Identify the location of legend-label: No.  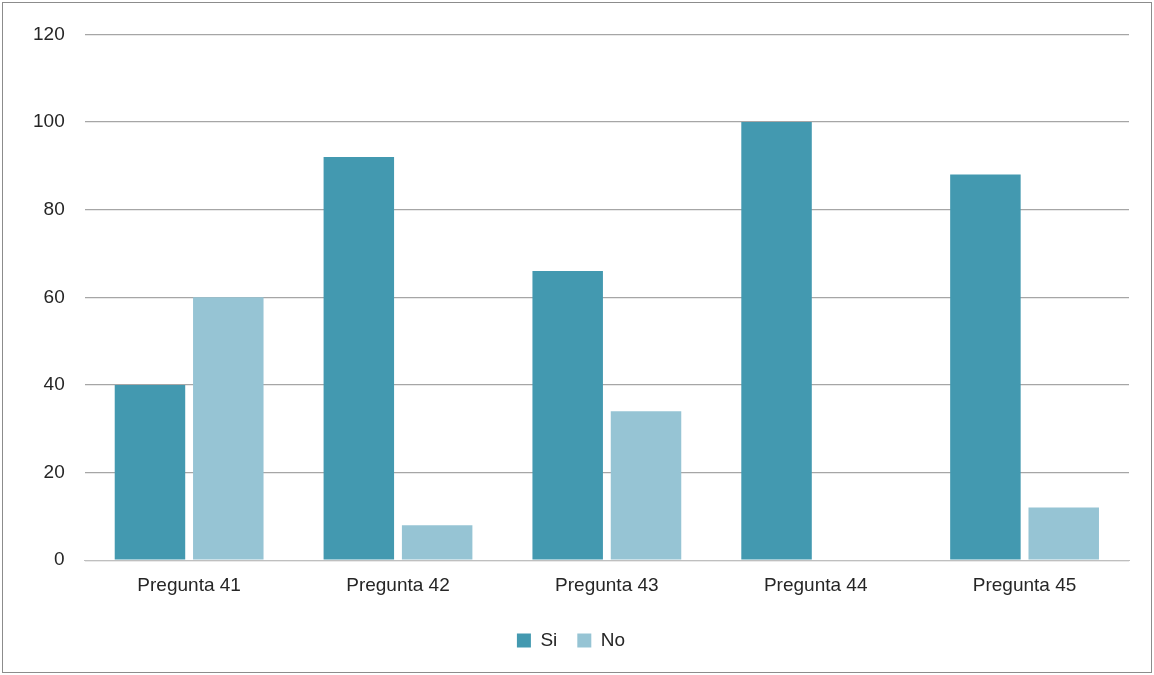
(613, 639).